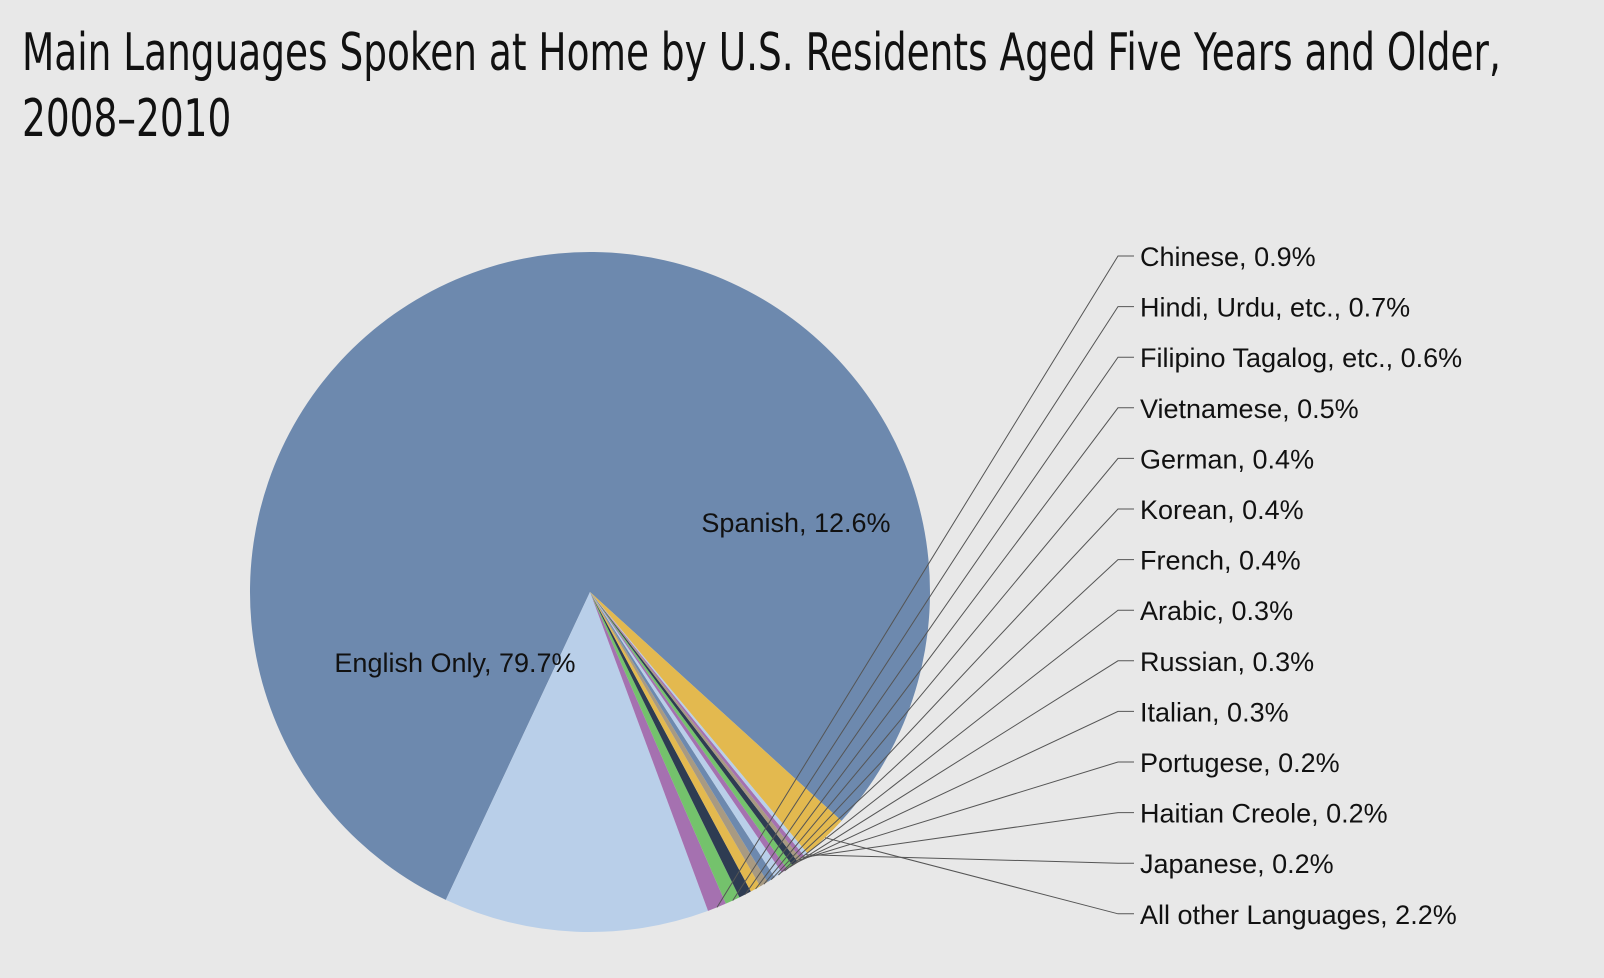 This screenshot has height=978, width=1604. What do you see at coordinates (454, 663) in the screenshot?
I see `slice-label: English Only, 79.7%` at bounding box center [454, 663].